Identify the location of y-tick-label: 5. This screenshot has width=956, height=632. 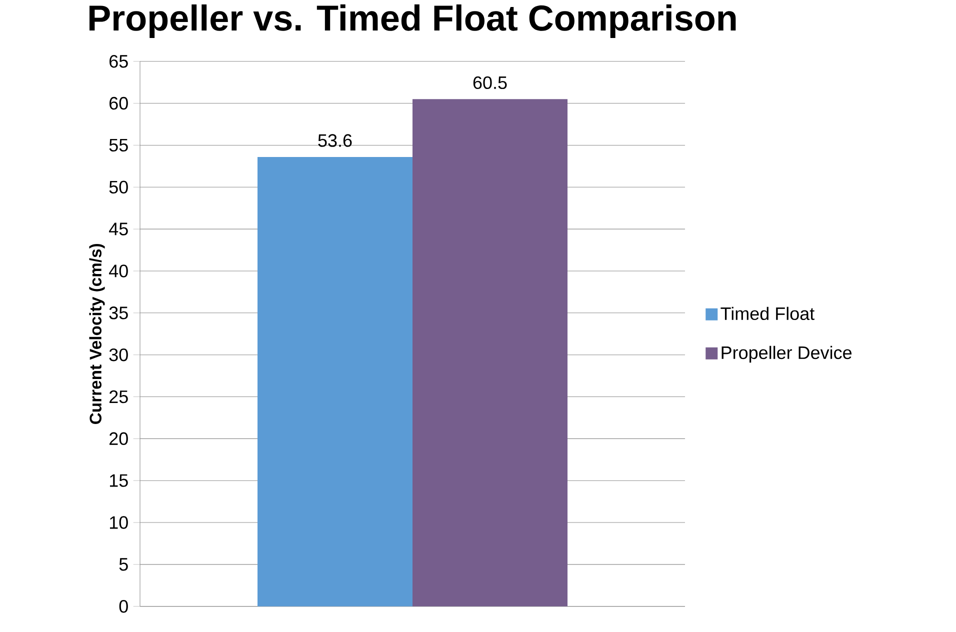
(123, 564).